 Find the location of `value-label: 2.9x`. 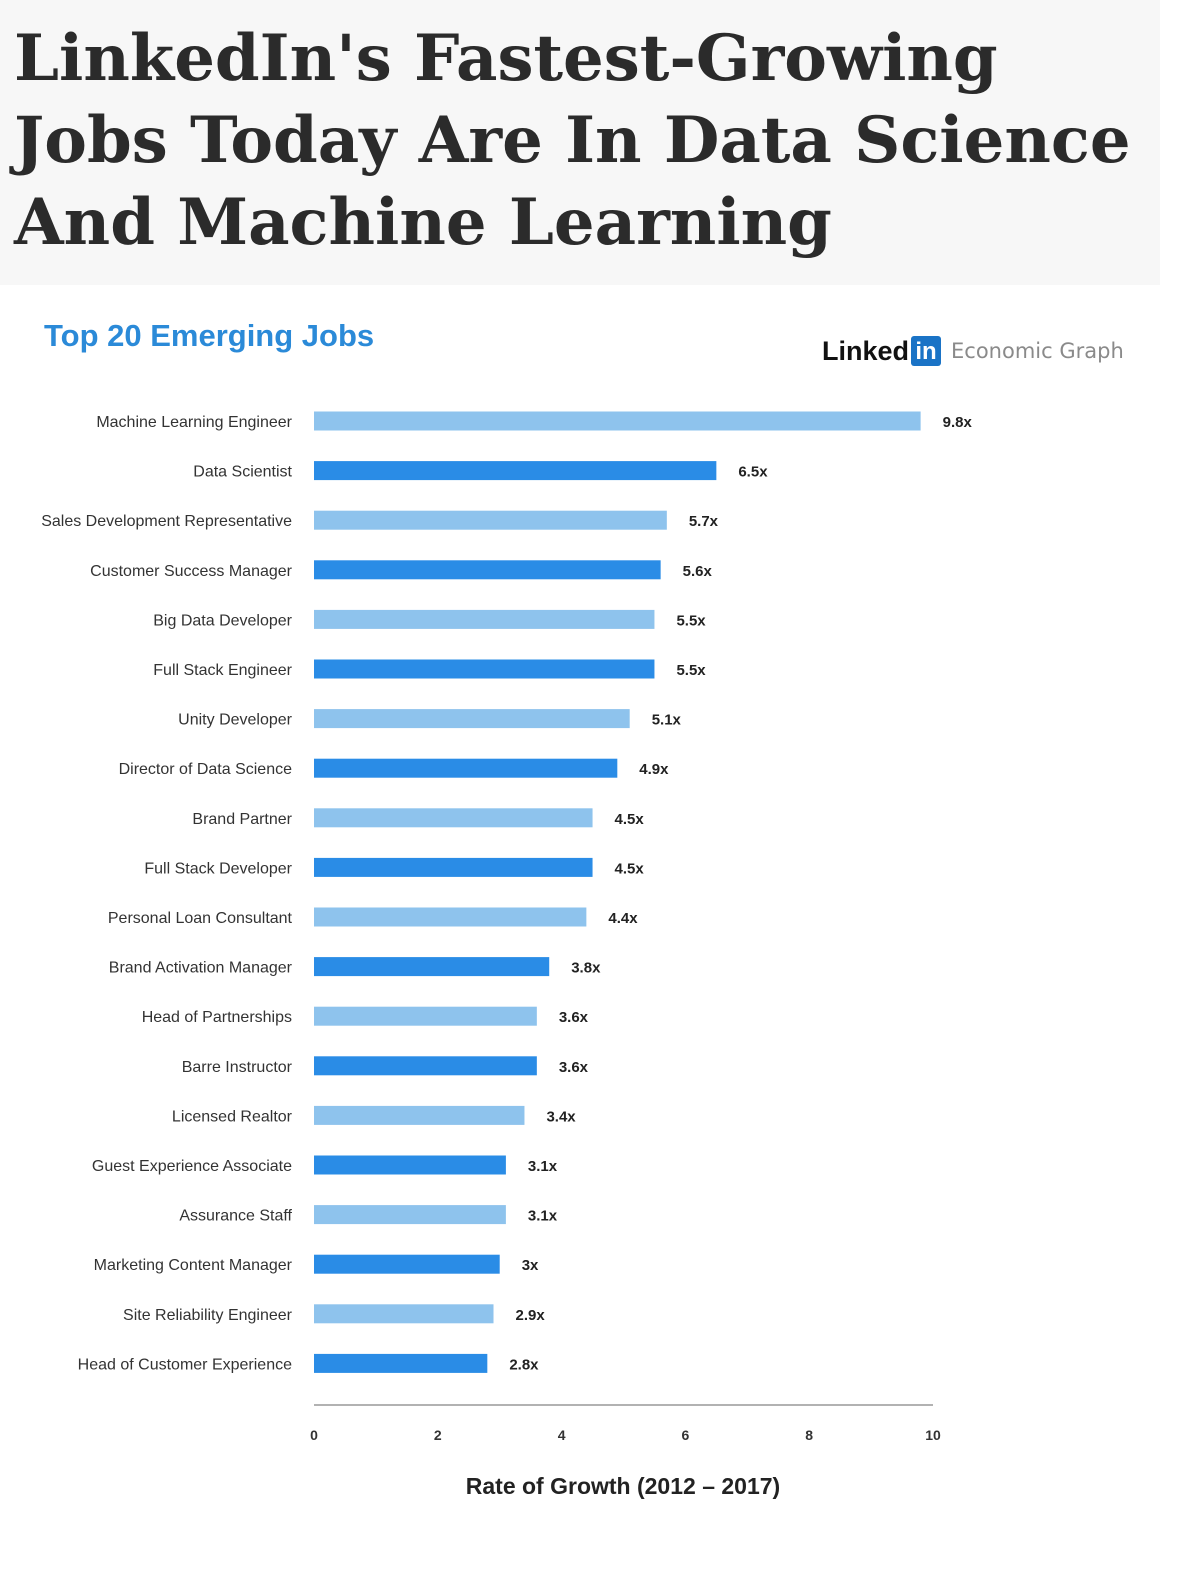

value-label: 2.9x is located at coordinates (531, 1315).